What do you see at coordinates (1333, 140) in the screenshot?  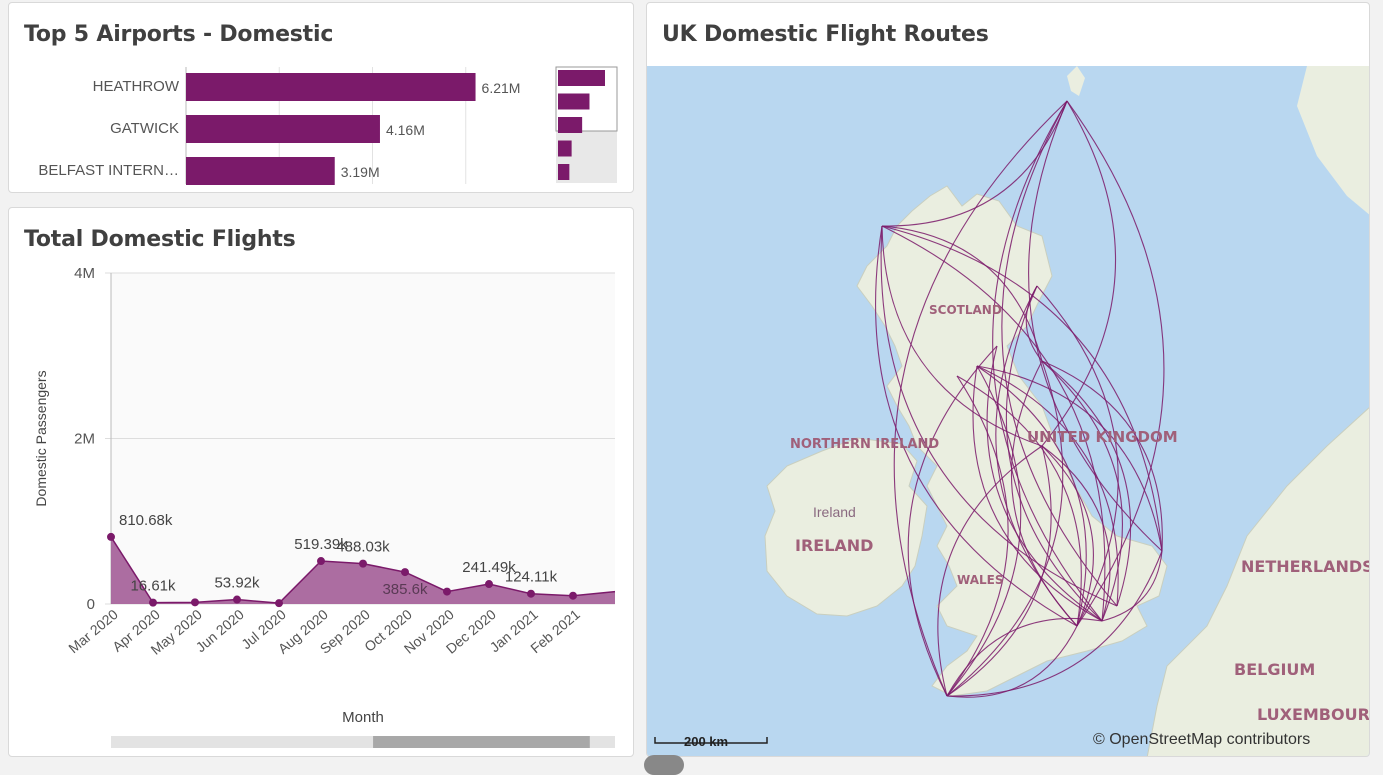 I see `norway-land` at bounding box center [1333, 140].